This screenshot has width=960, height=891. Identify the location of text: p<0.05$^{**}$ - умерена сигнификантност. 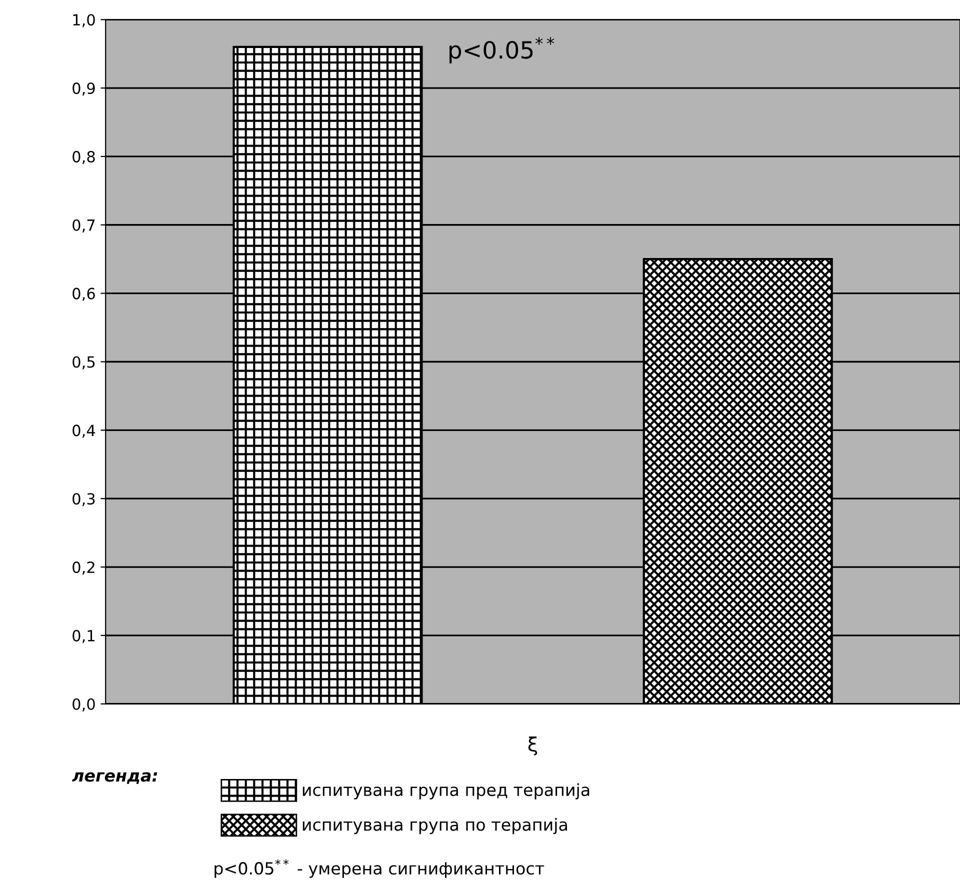
(379, 868).